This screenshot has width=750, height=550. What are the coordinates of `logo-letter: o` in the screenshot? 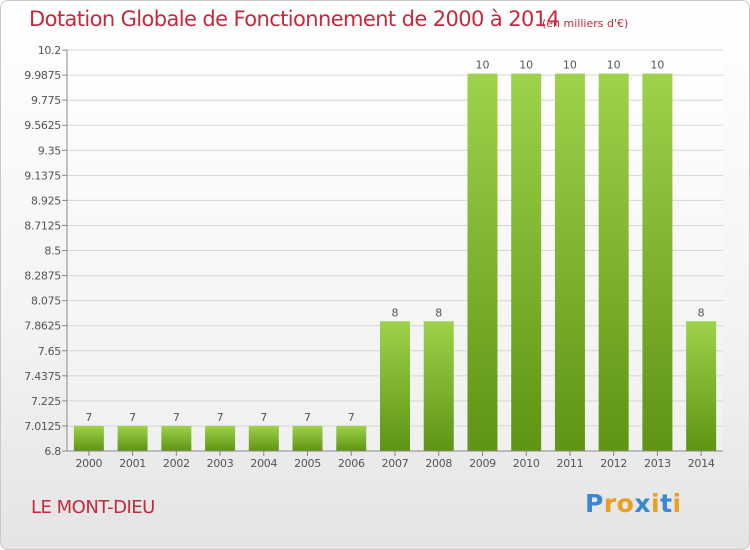 It's located at (625, 503).